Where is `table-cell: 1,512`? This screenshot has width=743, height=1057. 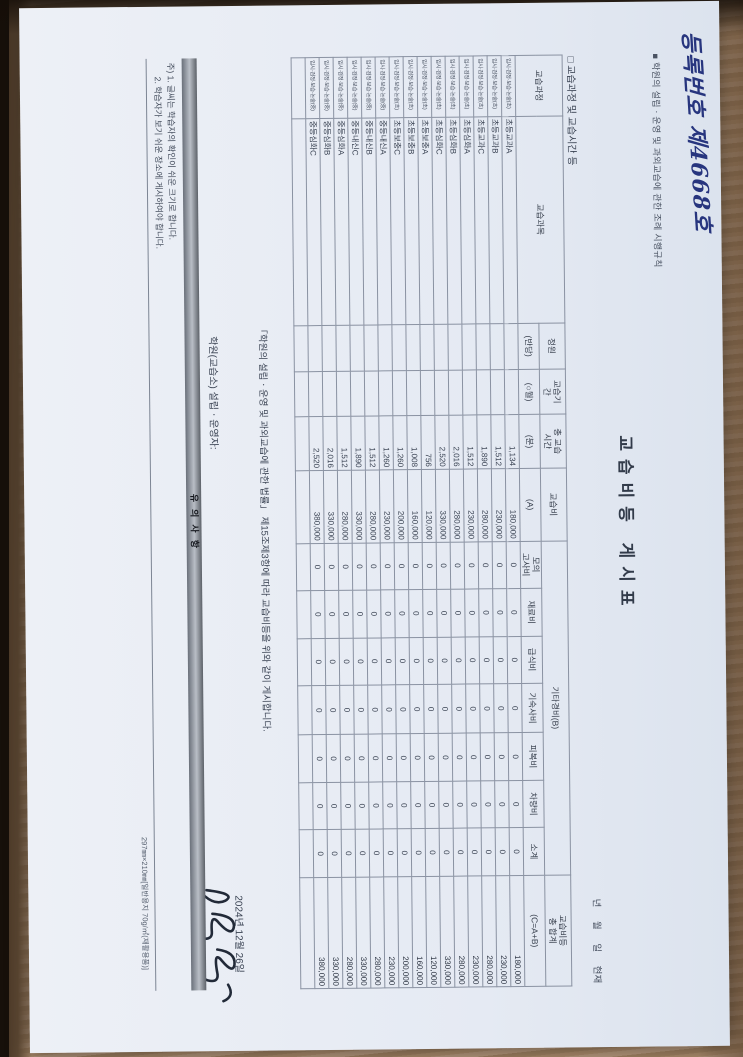
table-cell: 1,512 is located at coordinates (344, 443).